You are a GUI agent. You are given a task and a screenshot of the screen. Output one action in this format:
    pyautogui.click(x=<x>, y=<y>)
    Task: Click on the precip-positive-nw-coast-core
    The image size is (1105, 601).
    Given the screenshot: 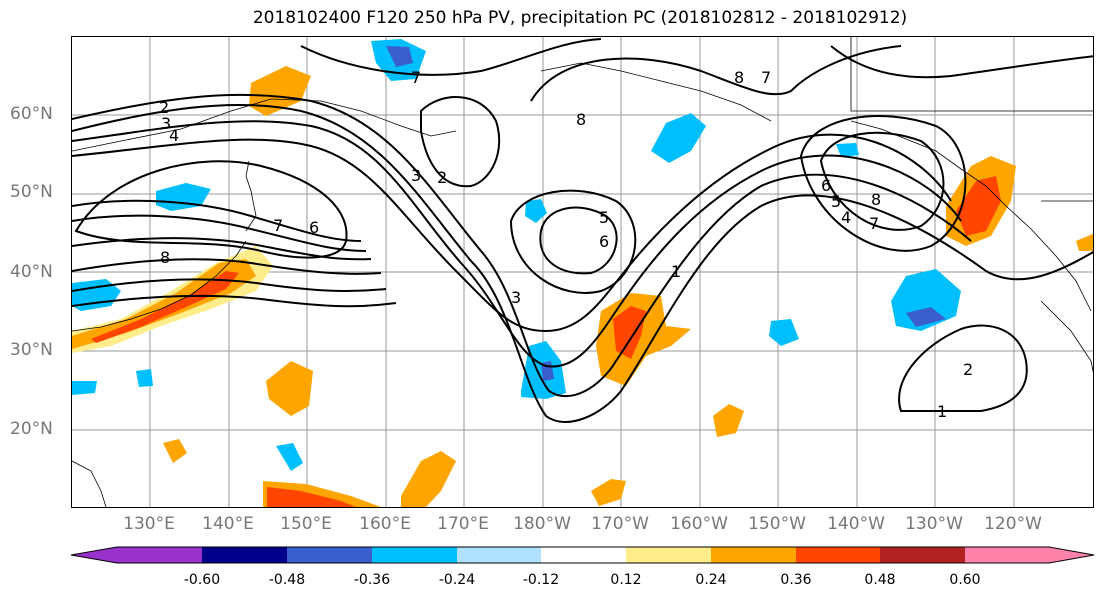 What is the action you would take?
    pyautogui.click(x=978, y=206)
    